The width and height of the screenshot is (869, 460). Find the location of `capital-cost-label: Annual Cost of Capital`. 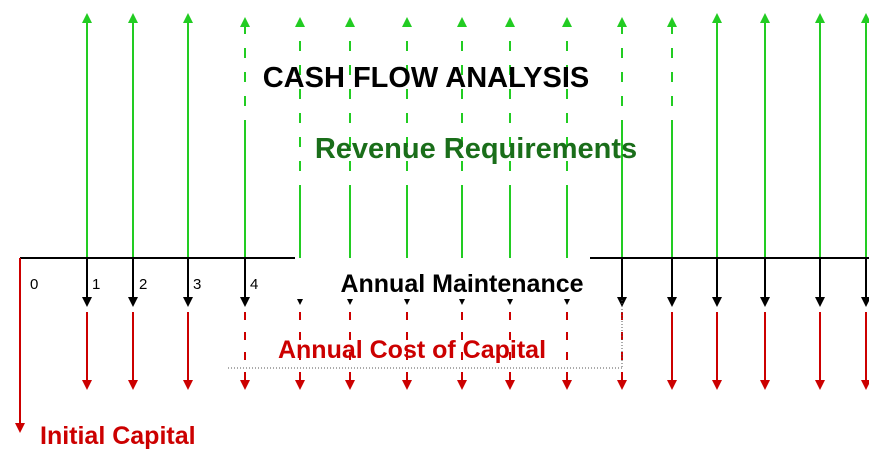

capital-cost-label: Annual Cost of Capital is located at coordinates (412, 350).